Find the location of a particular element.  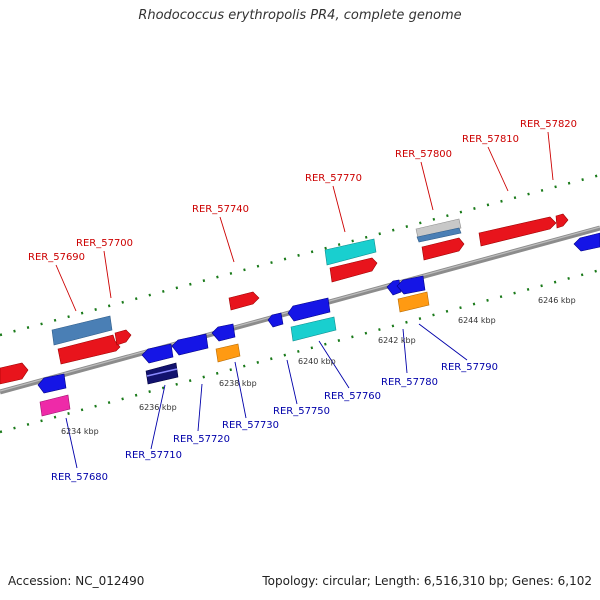

gene-label: RER_57770 is located at coordinates (333, 178).